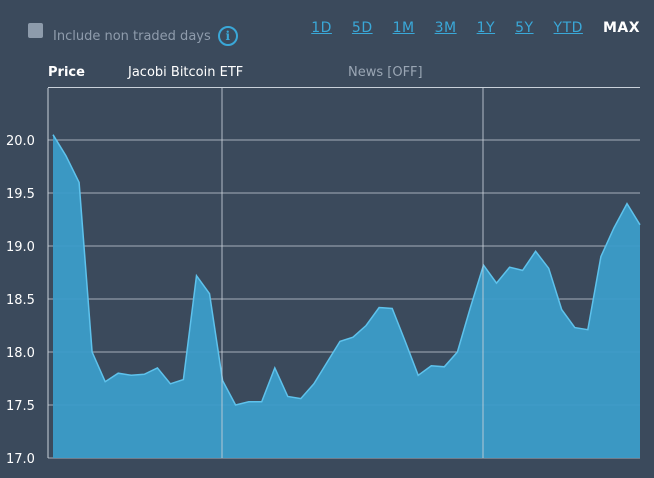 The image size is (654, 478). Describe the element at coordinates (344, 76) in the screenshot. I see `chart-header: Price Jacobi Bitcoin ETF News [OFF]` at that location.